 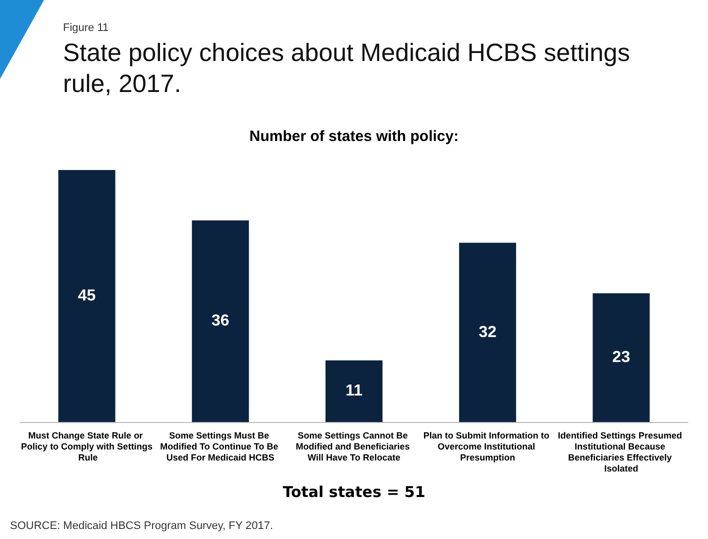 I want to click on x-tick-label: Must Change State Rule or Policy to Comply with Settings Rule, so click(x=87, y=446).